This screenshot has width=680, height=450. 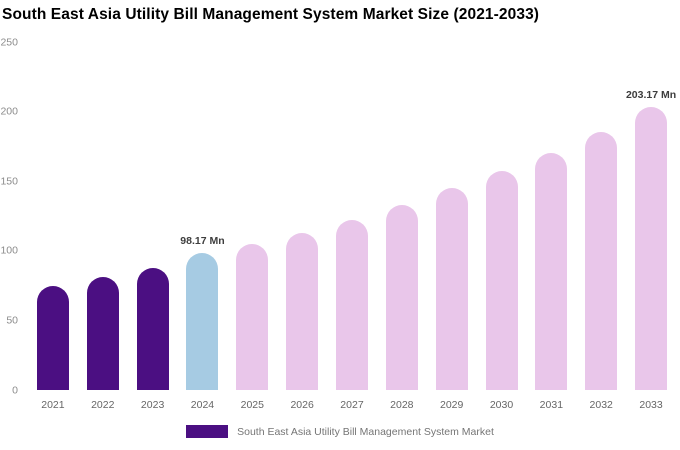 What do you see at coordinates (202, 241) in the screenshot?
I see `data-label-2024: 98.17 Mn` at bounding box center [202, 241].